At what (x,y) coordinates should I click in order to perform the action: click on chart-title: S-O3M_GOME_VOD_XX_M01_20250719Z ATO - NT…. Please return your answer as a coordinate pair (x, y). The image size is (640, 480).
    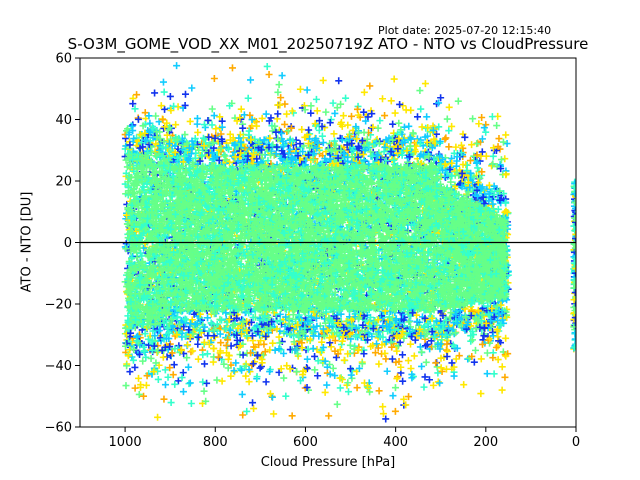
    Looking at the image, I should click on (328, 44).